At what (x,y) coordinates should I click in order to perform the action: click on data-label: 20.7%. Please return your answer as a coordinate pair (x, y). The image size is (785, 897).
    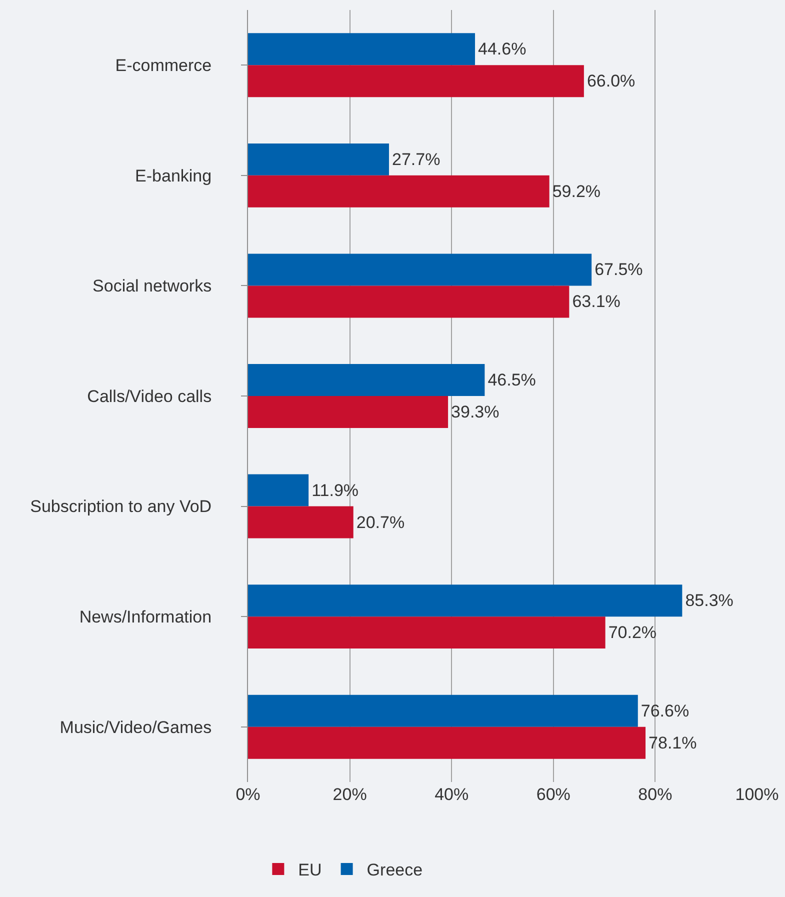
    Looking at the image, I should click on (380, 522).